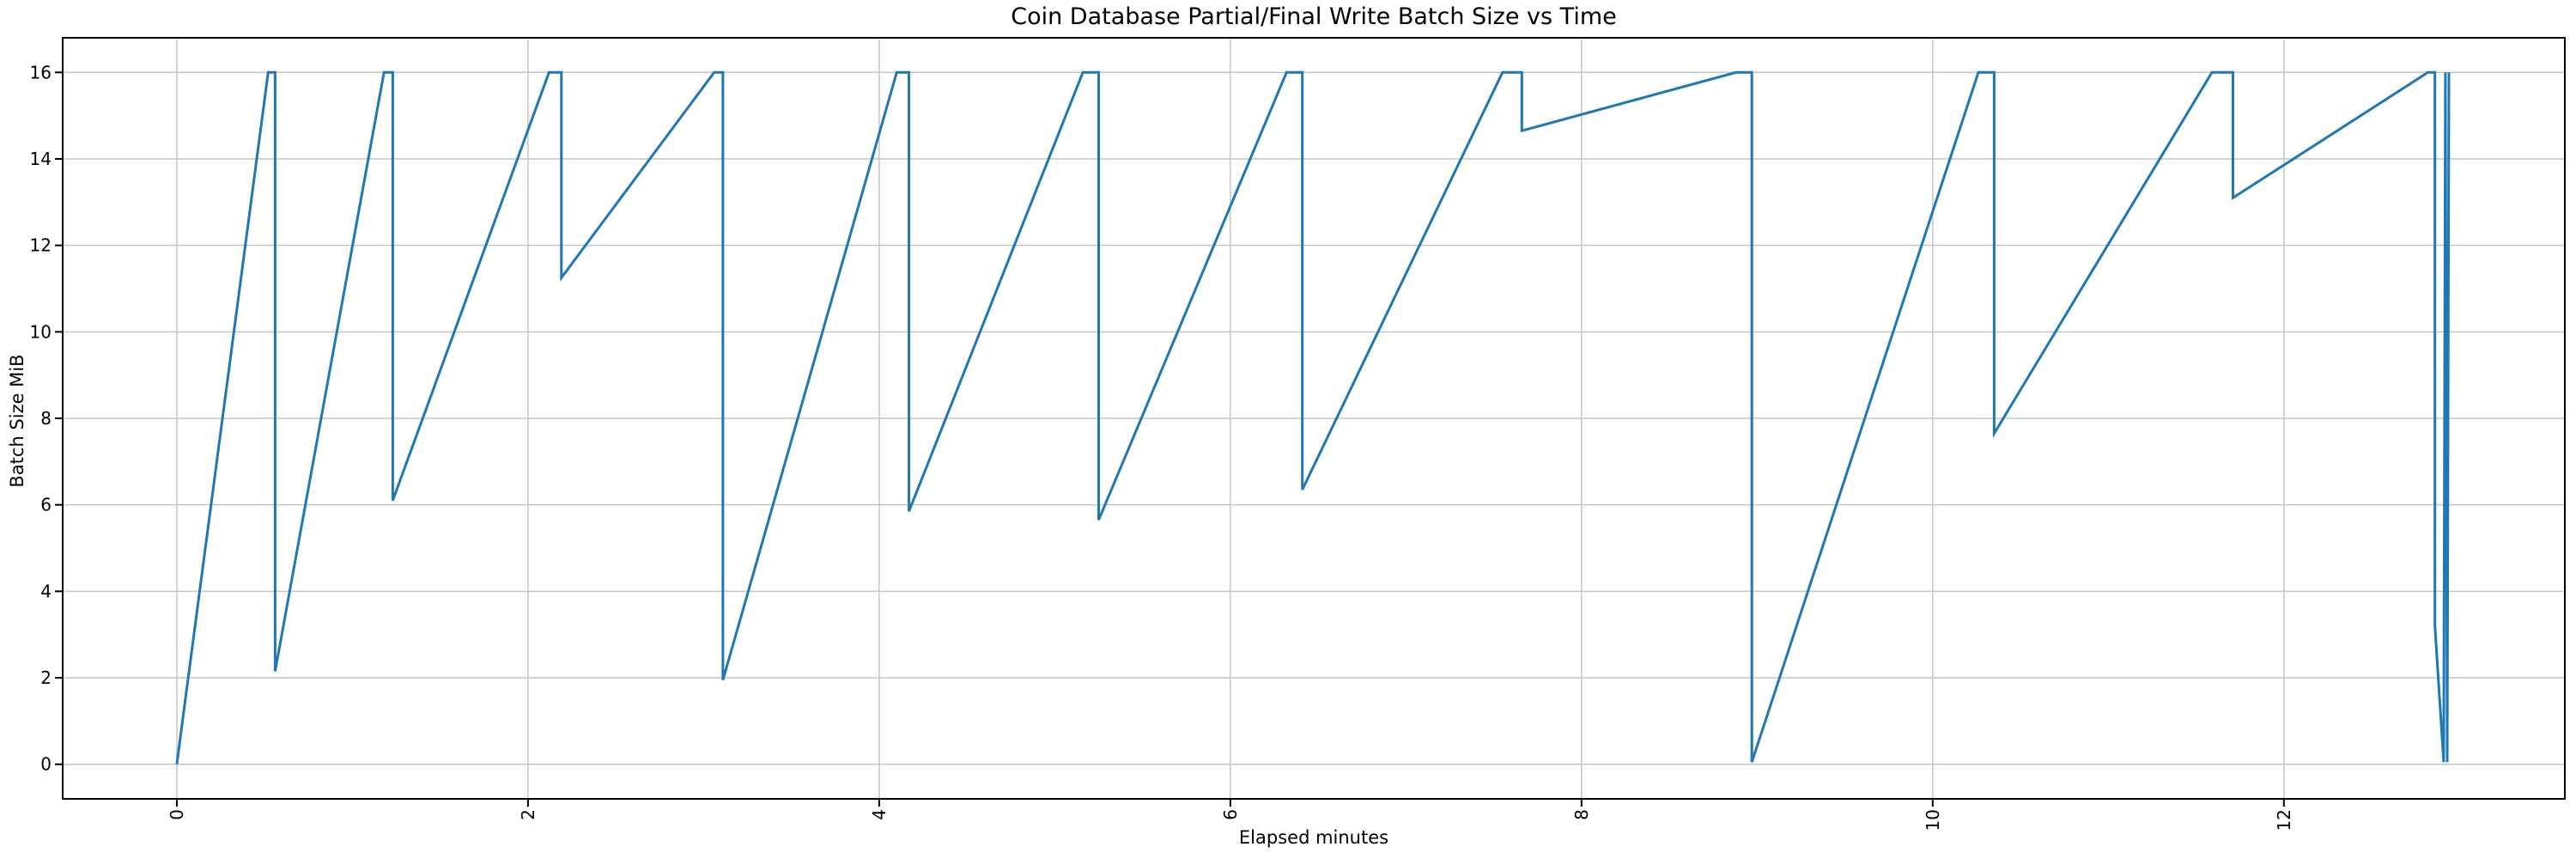  Describe the element at coordinates (528, 814) in the screenshot. I see `x-tick-label: 2` at that location.